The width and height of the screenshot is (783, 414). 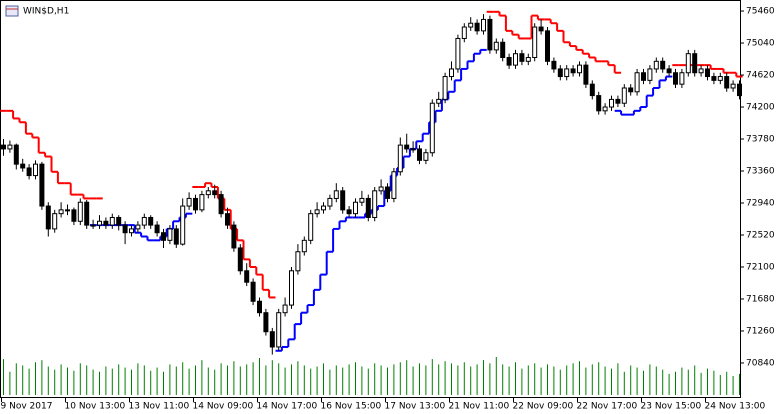 What do you see at coordinates (12, 11) in the screenshot?
I see `chart-icon` at bounding box center [12, 11].